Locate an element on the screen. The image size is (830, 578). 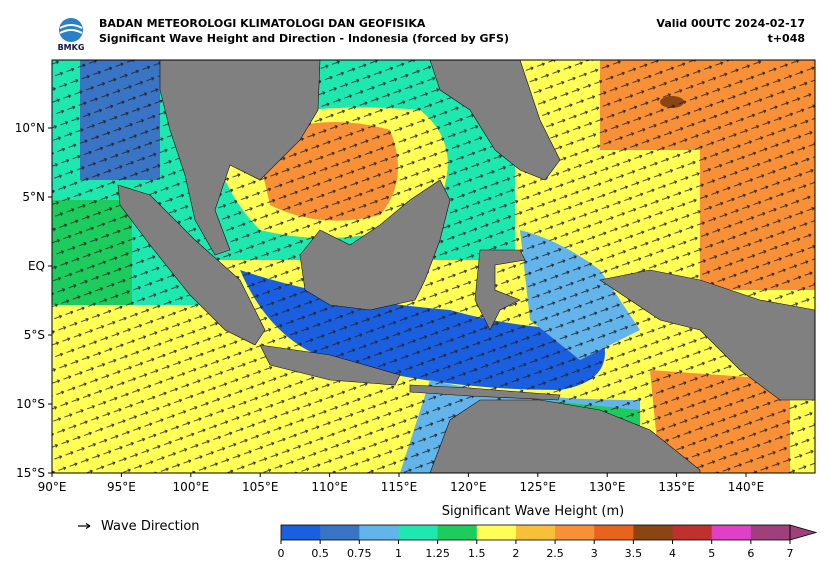
colorbar-extend is located at coordinates (803, 532).